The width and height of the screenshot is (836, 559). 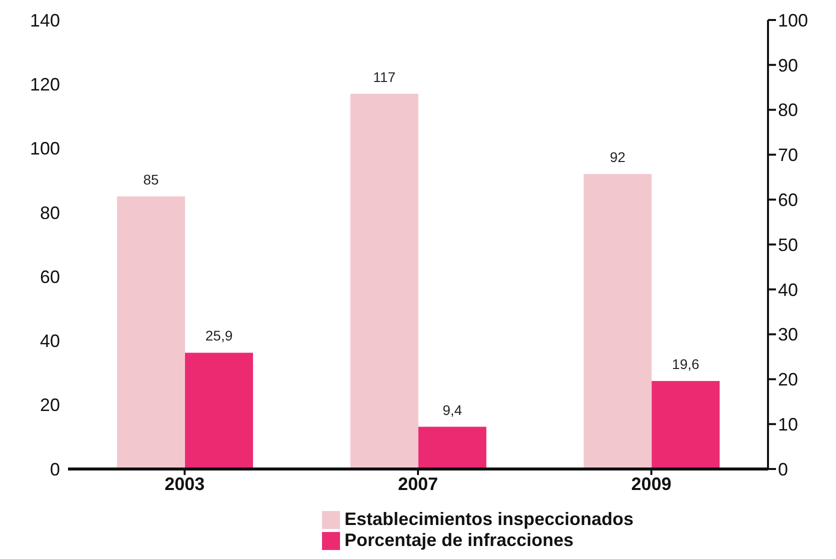 What do you see at coordinates (489, 519) in the screenshot?
I see `legend-label: Establecimientos inspeccionados` at bounding box center [489, 519].